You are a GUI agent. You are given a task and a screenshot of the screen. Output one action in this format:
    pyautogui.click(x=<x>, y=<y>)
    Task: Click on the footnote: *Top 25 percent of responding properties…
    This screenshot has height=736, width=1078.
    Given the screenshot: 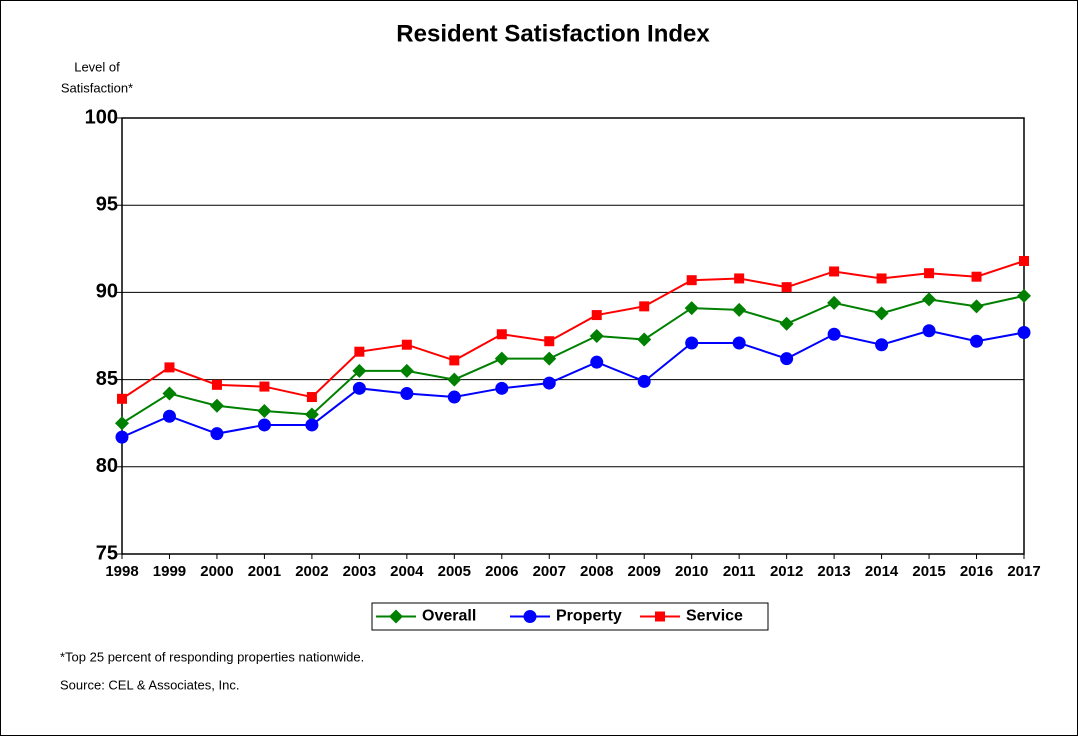 What is the action you would take?
    pyautogui.click(x=212, y=656)
    